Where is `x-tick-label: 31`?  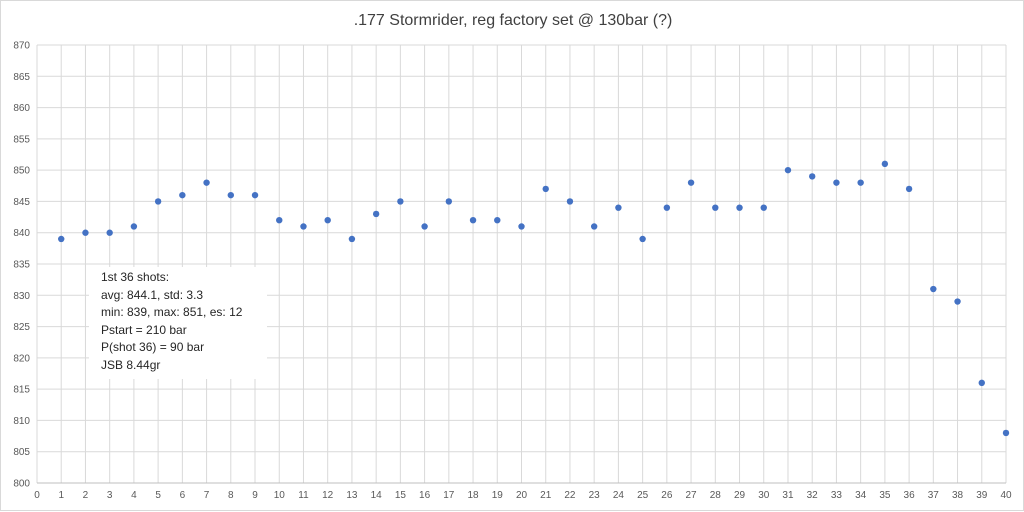 x-tick-label: 31 is located at coordinates (788, 495).